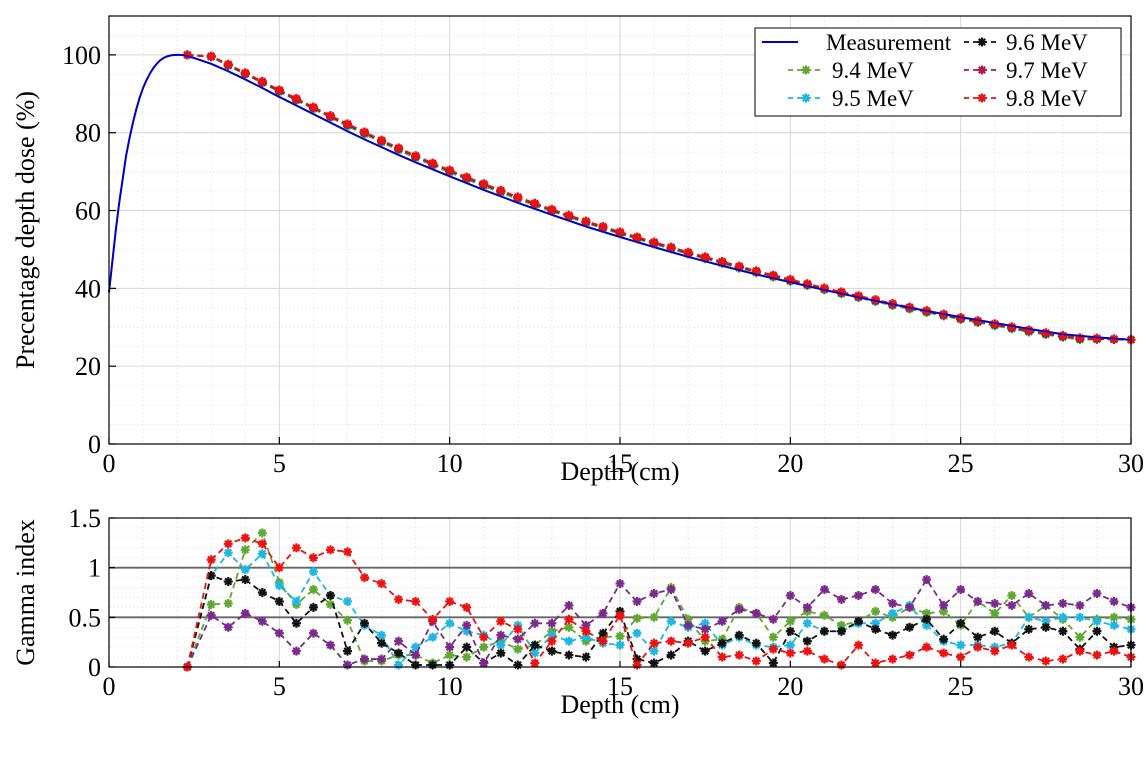 The image size is (1148, 769). I want to click on legend-marker, so click(982, 42).